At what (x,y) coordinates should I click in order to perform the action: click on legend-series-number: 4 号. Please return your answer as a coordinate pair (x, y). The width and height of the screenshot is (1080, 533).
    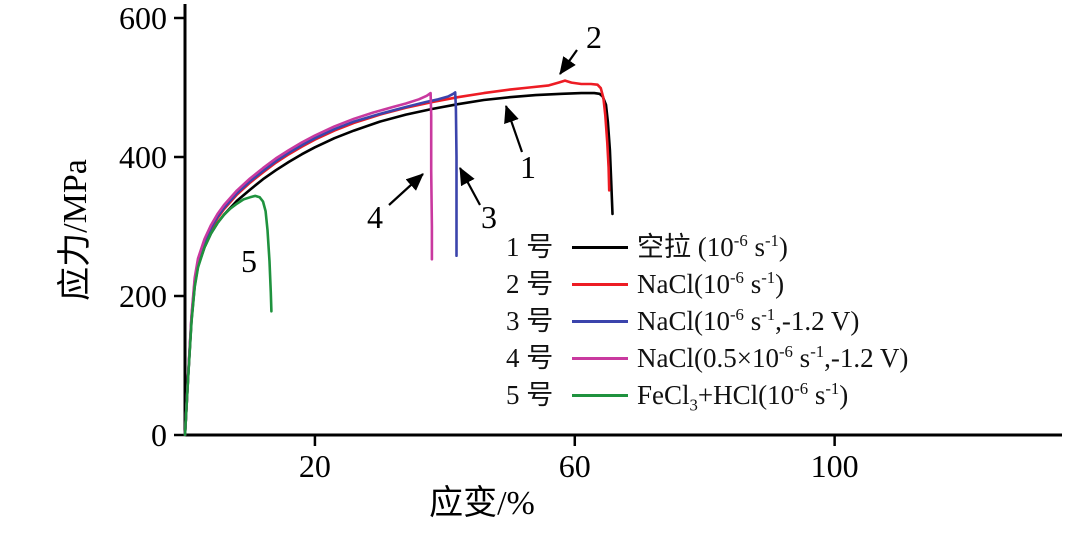
    Looking at the image, I should click on (530, 358).